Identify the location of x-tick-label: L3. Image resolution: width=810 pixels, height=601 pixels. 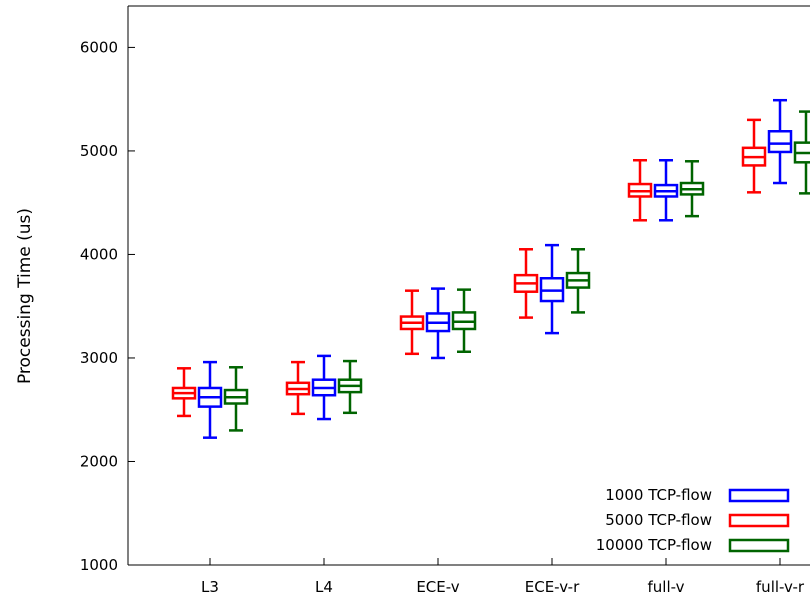
(210, 587).